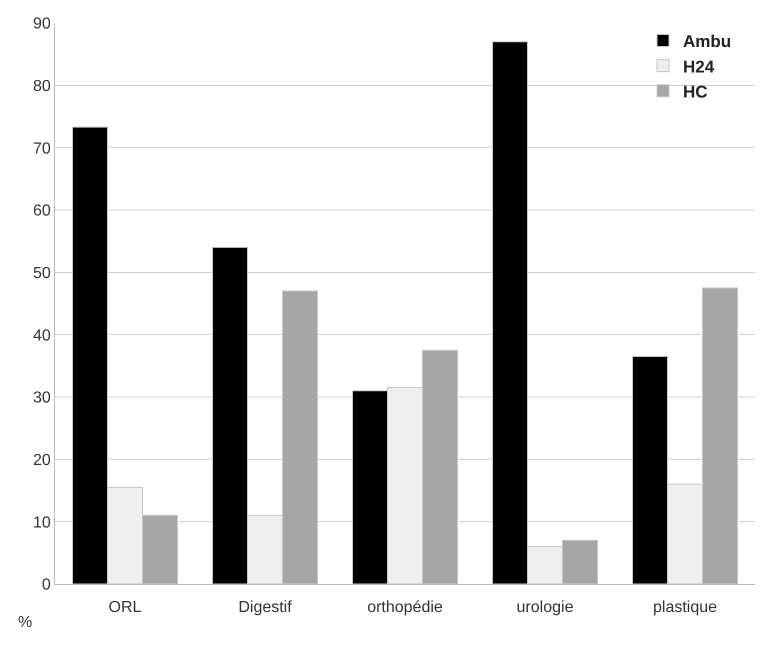  What do you see at coordinates (42, 24) in the screenshot?
I see `y-tick-label: 90` at bounding box center [42, 24].